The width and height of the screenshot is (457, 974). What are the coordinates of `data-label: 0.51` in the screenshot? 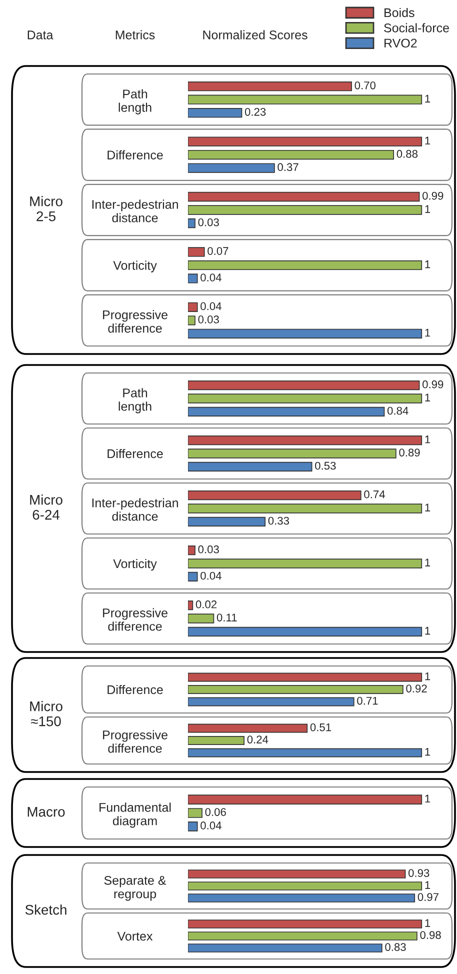 It's located at (321, 727).